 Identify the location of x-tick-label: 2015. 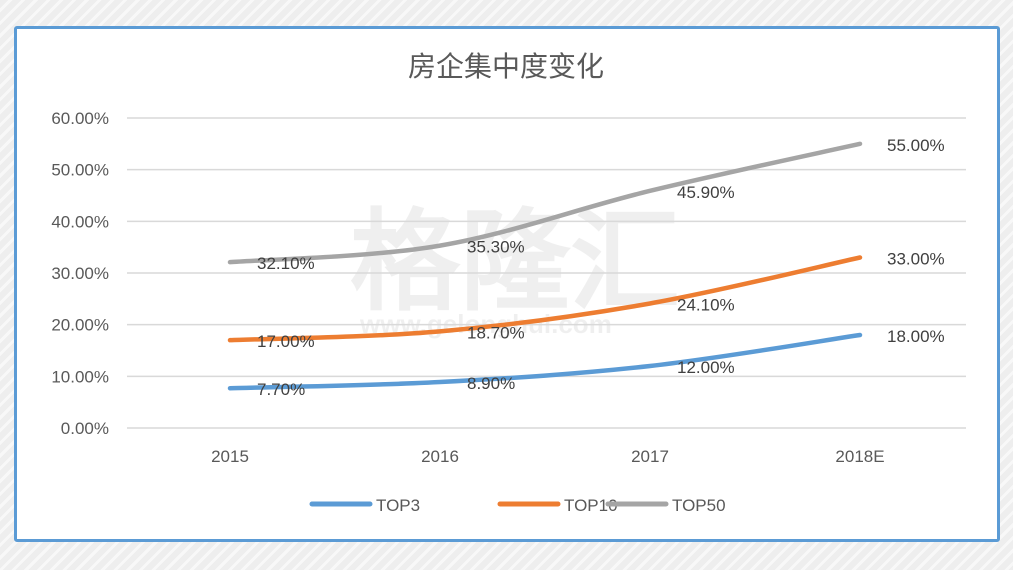
(230, 456).